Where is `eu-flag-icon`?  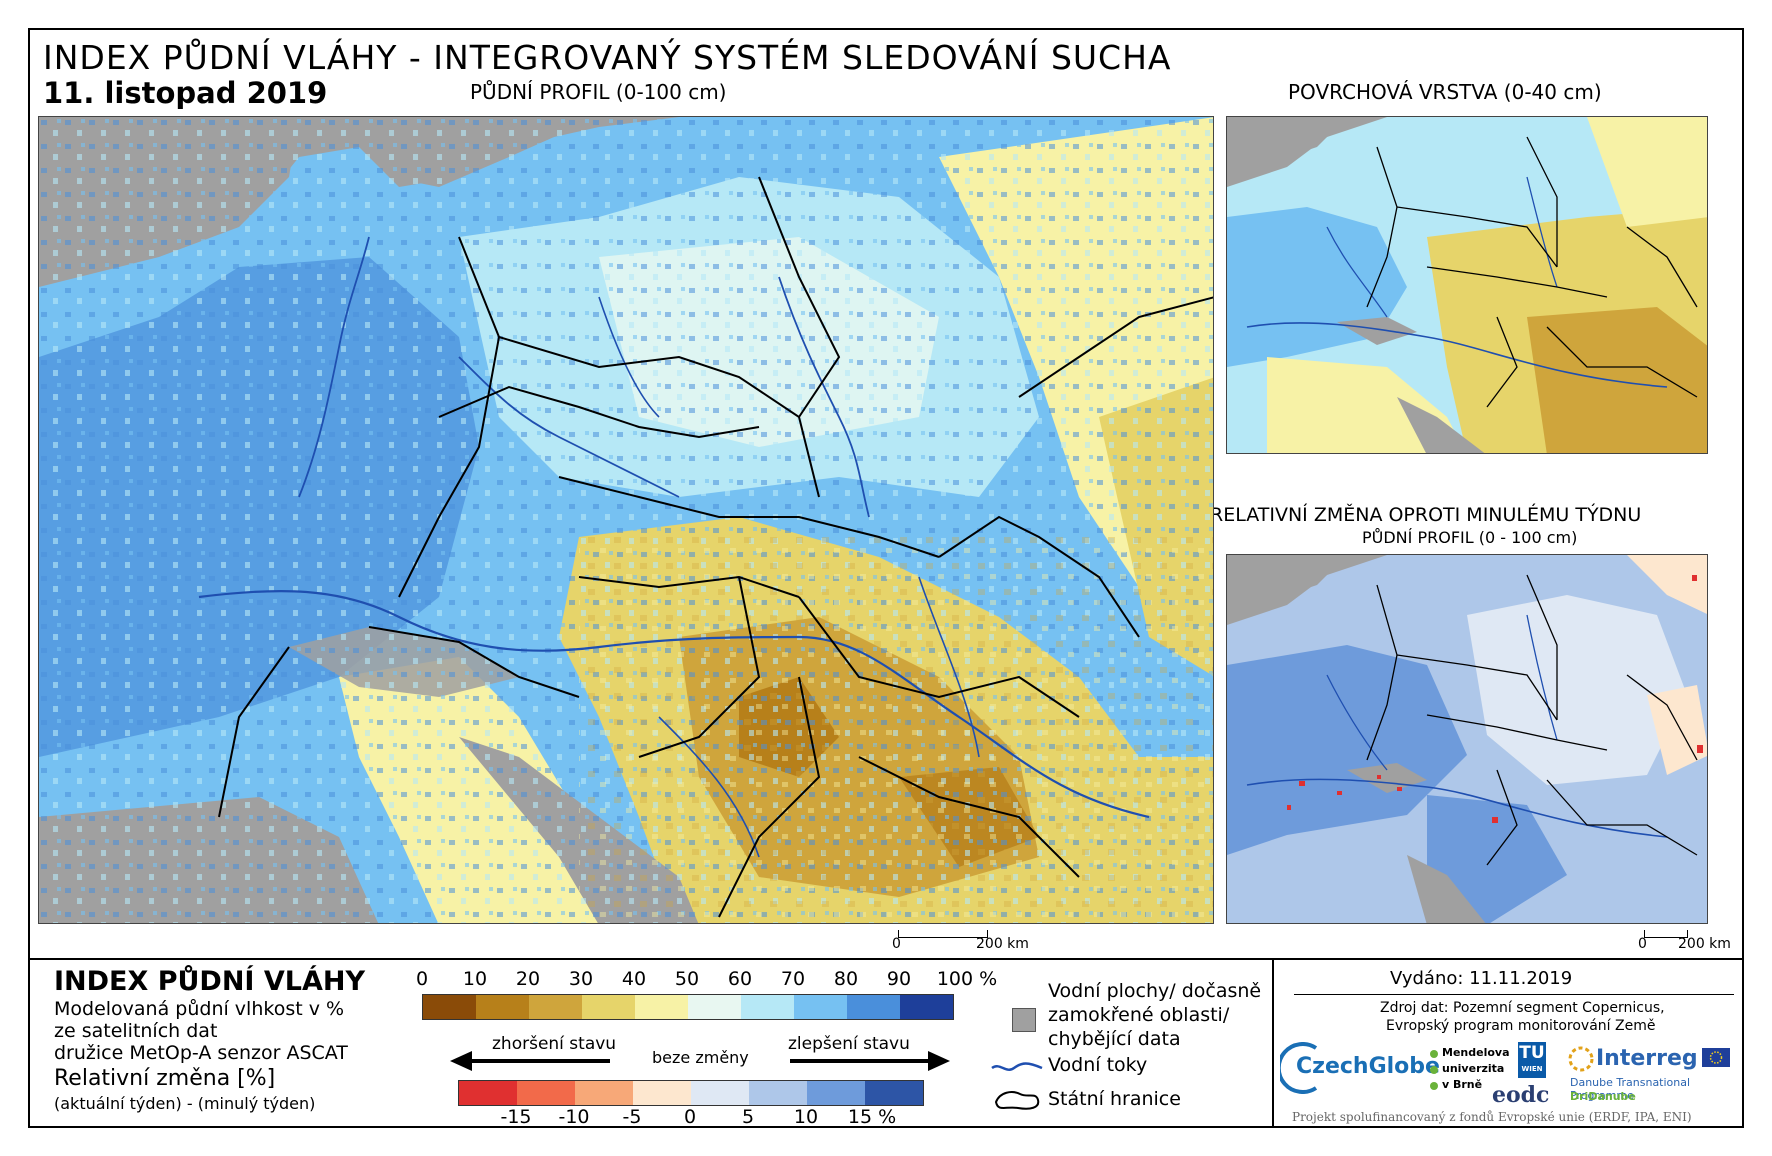
eu-flag-icon is located at coordinates (1716, 1057).